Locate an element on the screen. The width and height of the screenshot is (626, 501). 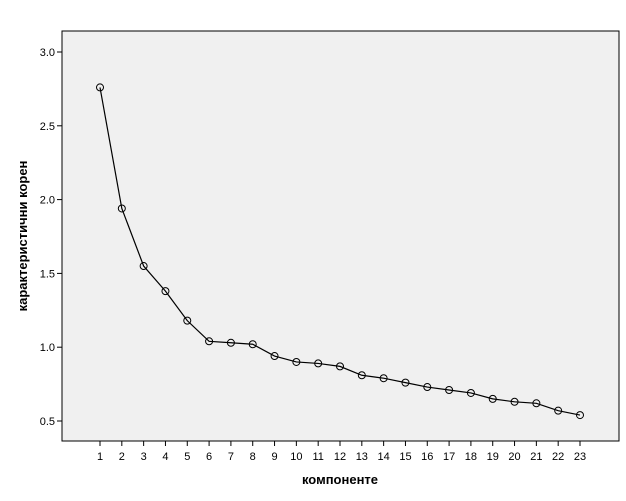
y-tick-label: 1.5 is located at coordinates (47, 274).